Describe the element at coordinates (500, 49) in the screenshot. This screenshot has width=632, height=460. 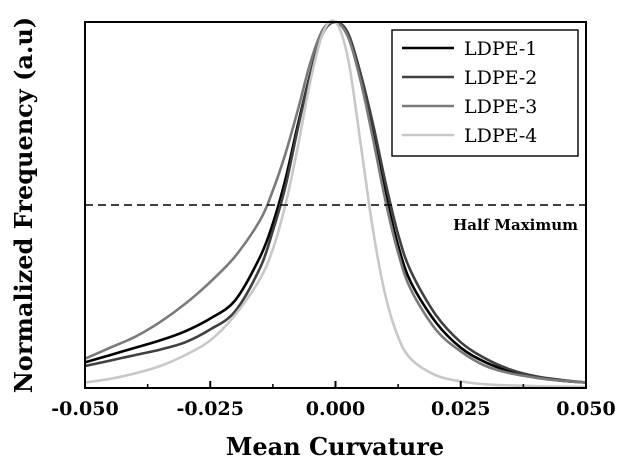
I see `legend-label: LDPE-1` at that location.